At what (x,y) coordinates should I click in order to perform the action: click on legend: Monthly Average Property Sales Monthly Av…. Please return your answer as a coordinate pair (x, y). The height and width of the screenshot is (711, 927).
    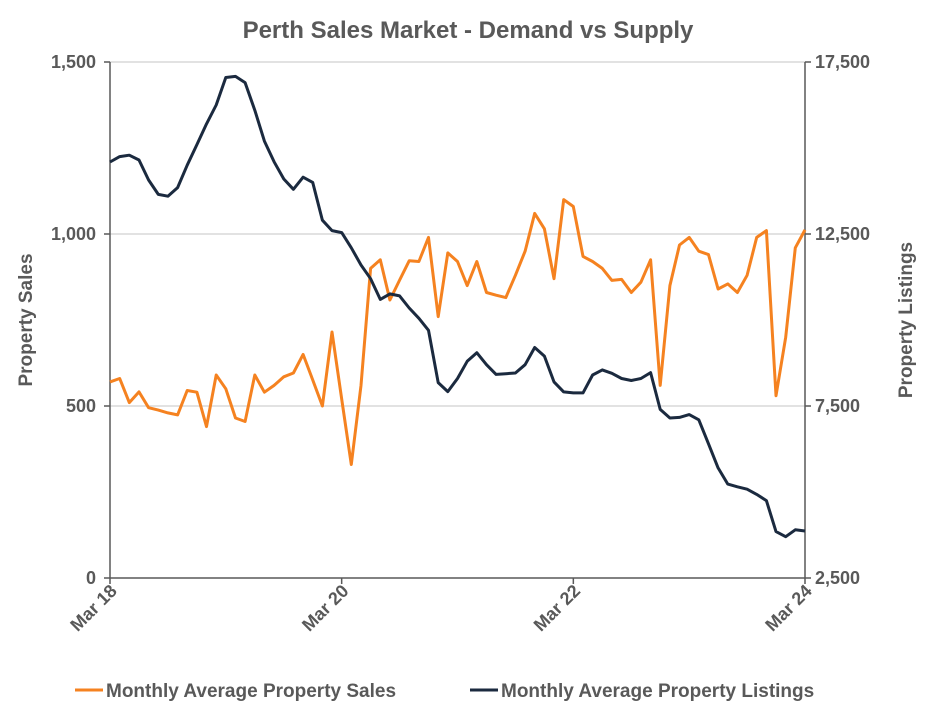
    Looking at the image, I should click on (444, 691).